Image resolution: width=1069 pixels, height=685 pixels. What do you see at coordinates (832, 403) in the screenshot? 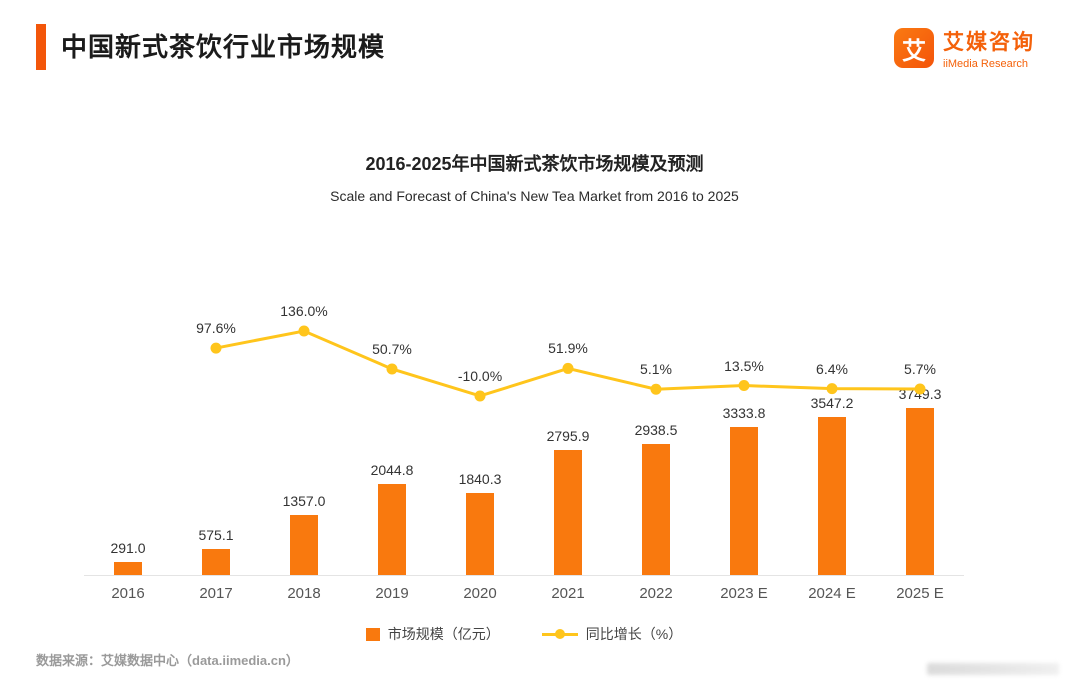
I see `bar-value-label: 3547.2` at bounding box center [832, 403].